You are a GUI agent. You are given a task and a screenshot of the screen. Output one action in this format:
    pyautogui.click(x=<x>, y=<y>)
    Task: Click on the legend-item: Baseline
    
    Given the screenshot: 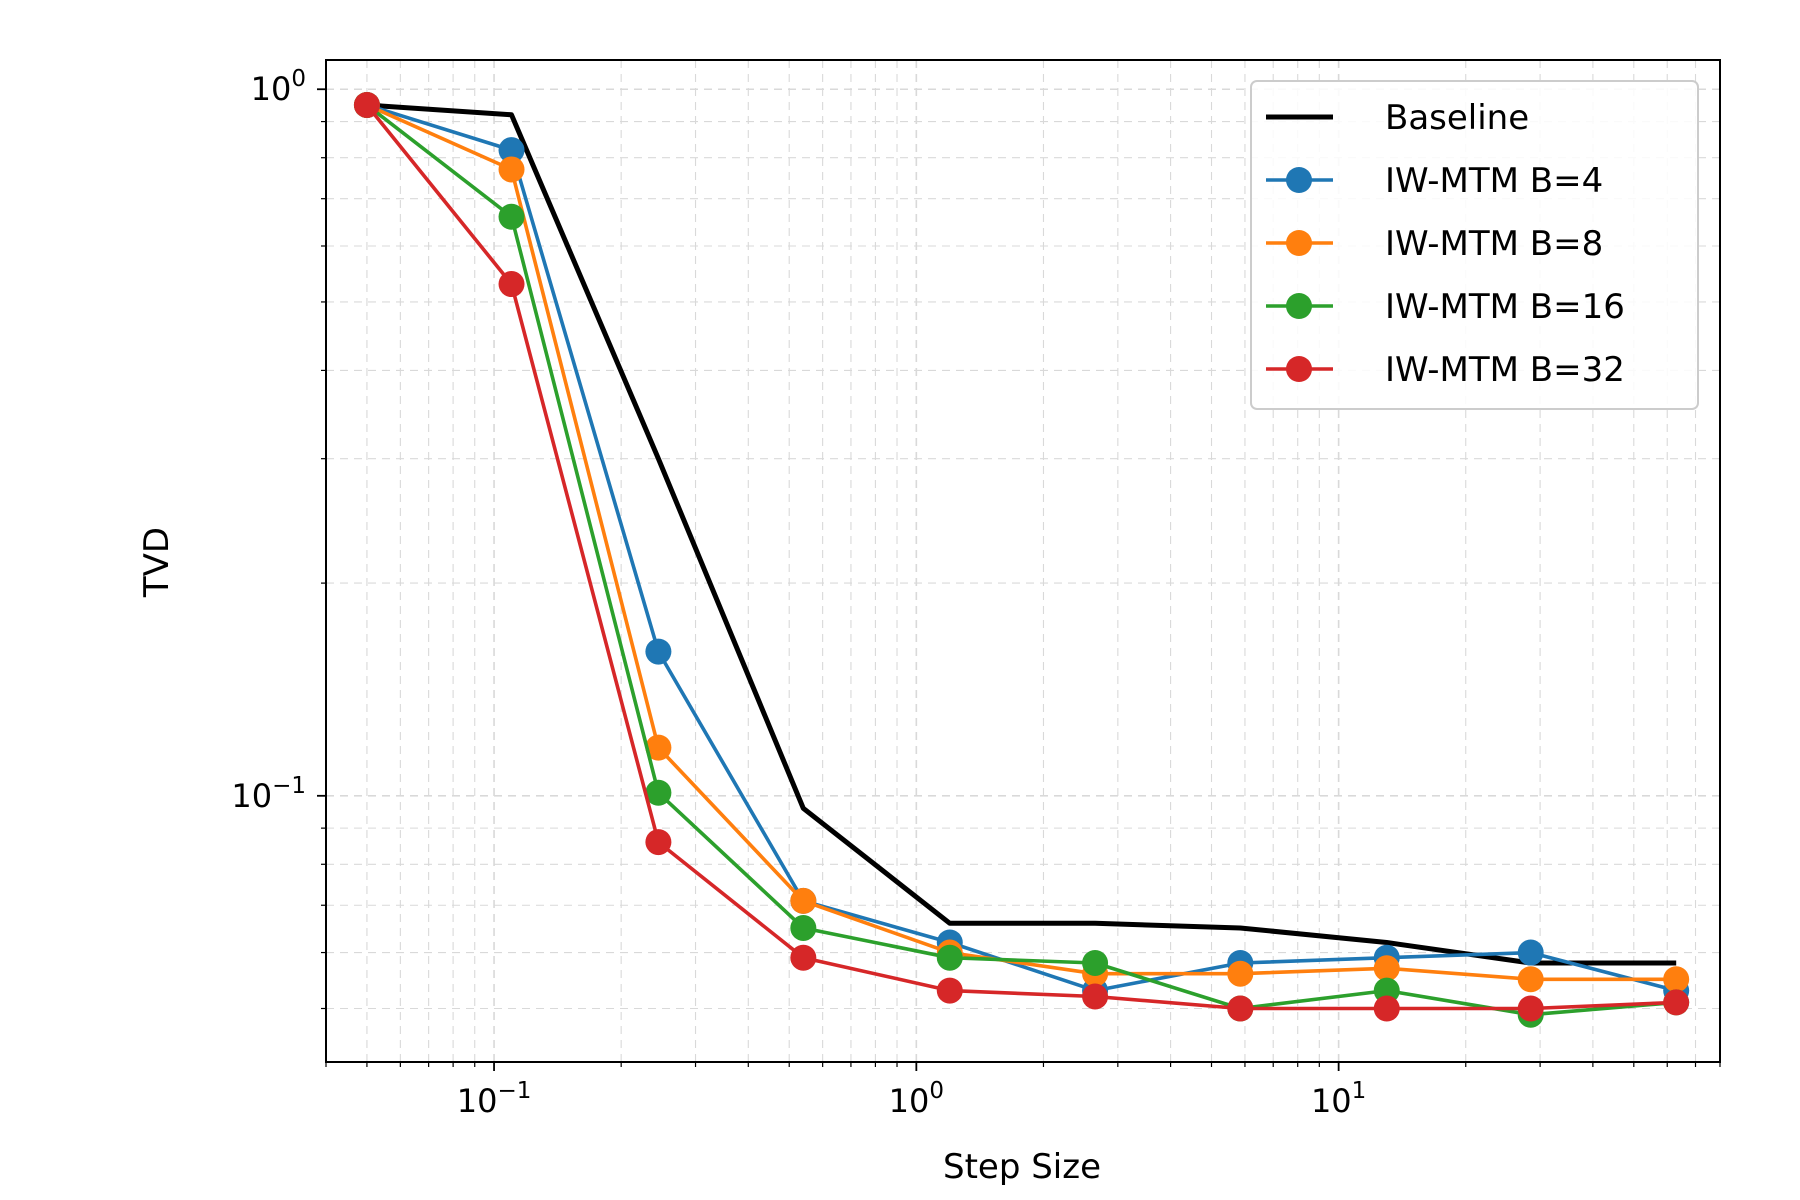 What is the action you would take?
    pyautogui.click(x=1397, y=118)
    